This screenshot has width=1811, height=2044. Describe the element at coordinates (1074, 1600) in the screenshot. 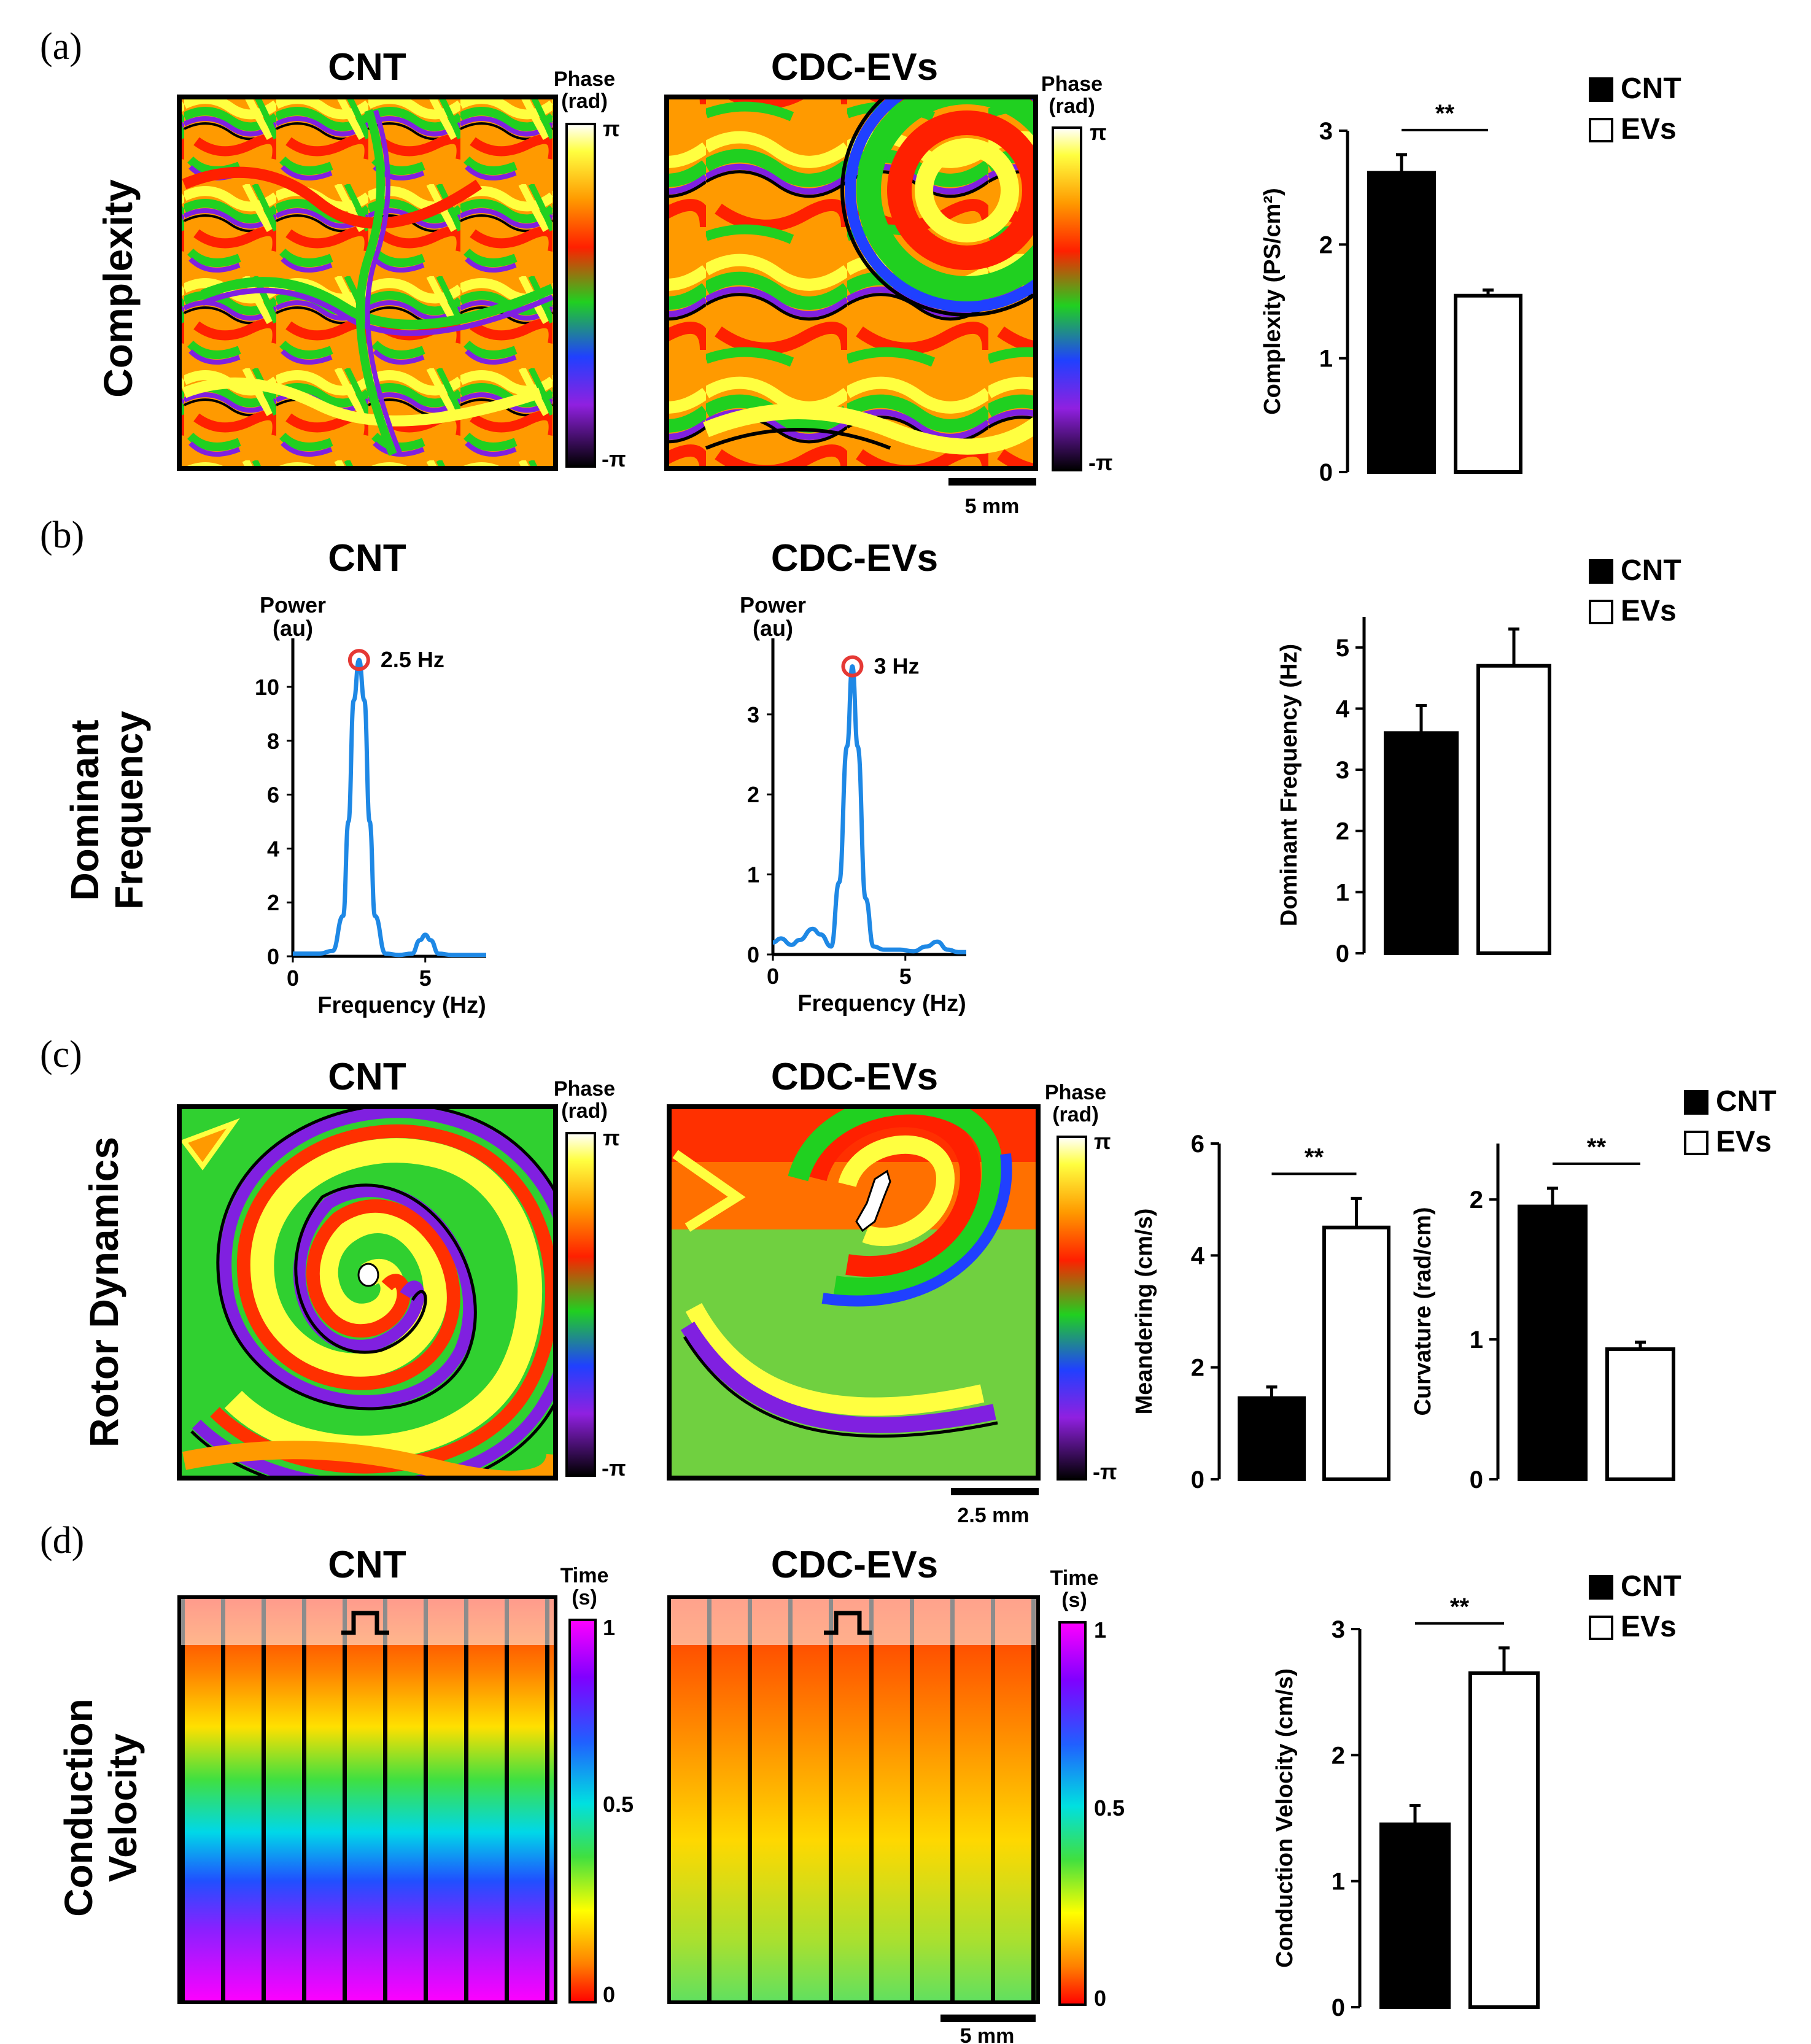

I see `colorbar-title-s: (s)` at that location.